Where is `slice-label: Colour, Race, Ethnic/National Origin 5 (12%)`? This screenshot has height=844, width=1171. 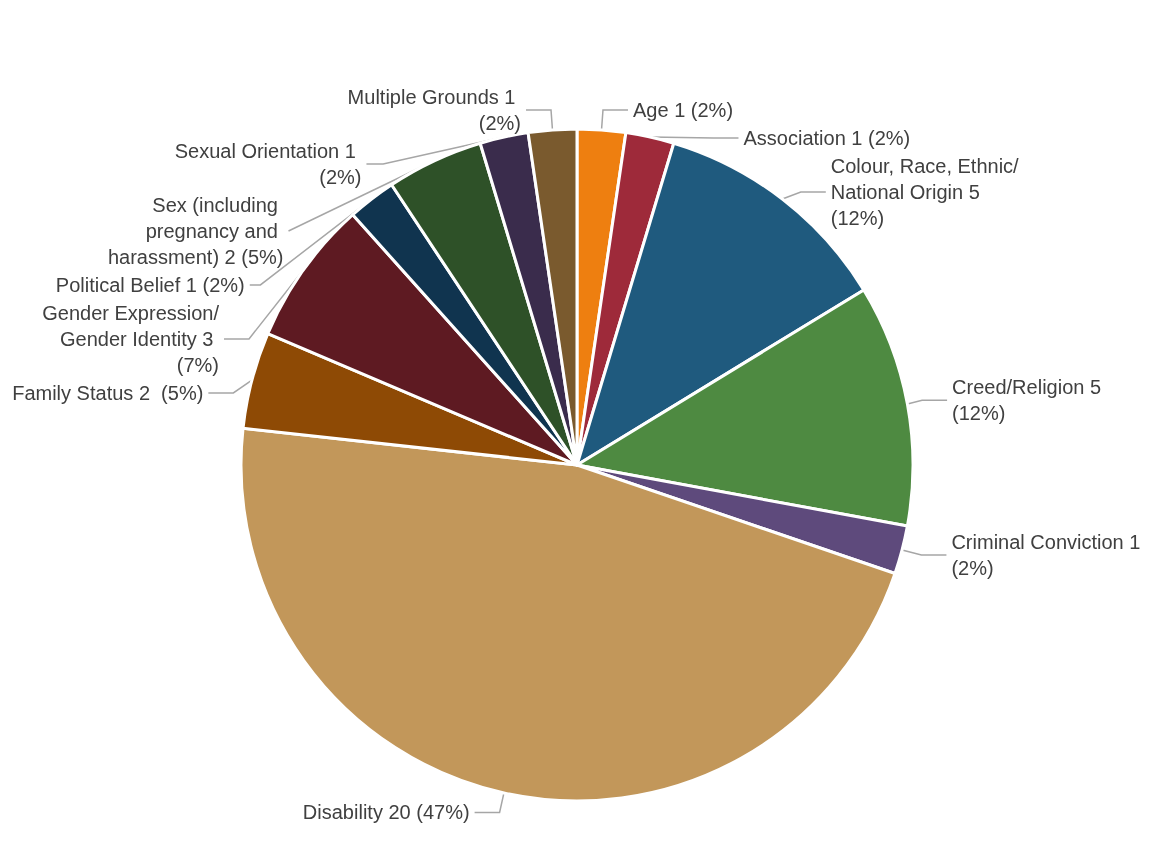 slice-label: Colour, Race, Ethnic/National Origin 5 (12%) is located at coordinates (925, 191).